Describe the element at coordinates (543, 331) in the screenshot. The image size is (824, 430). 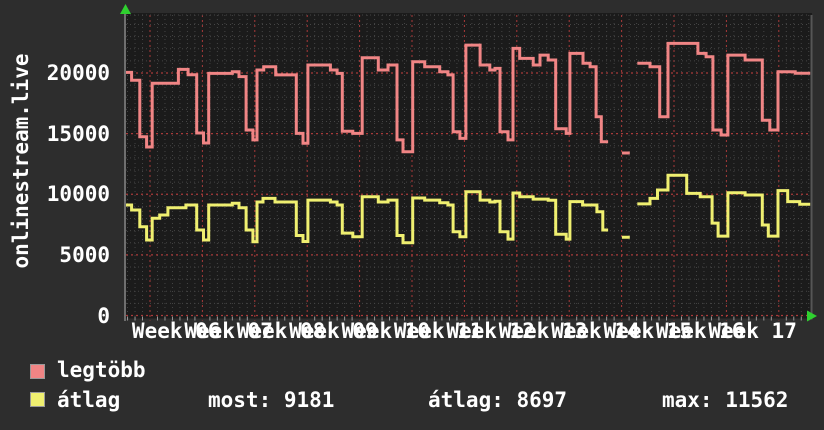
I see `x-week-label: Week 13` at that location.